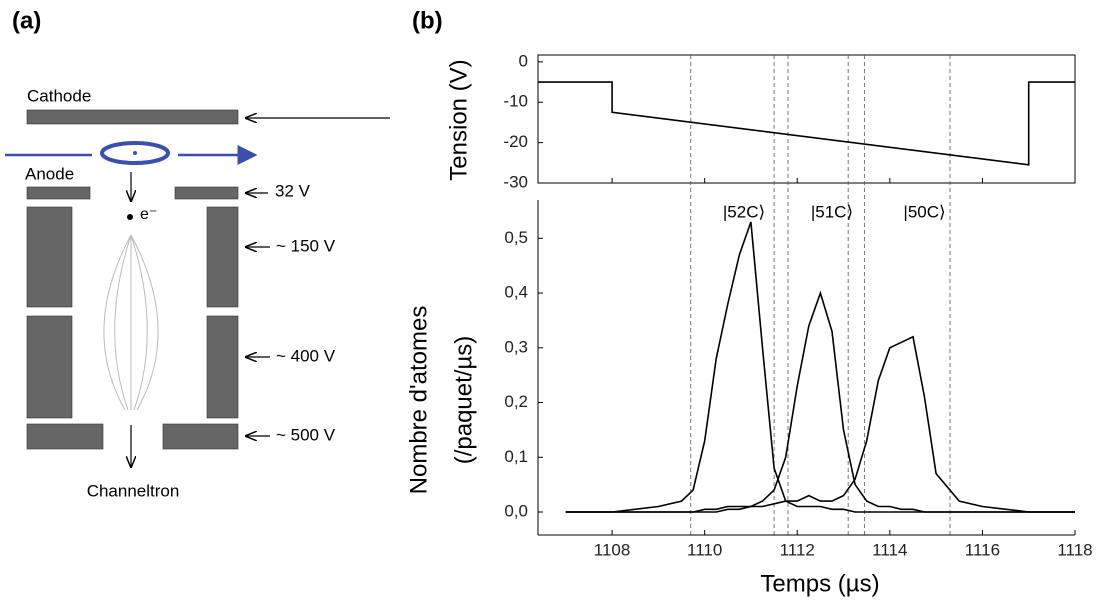  What do you see at coordinates (797, 549) in the screenshot?
I see `x-tick-label: 1112` at bounding box center [797, 549].